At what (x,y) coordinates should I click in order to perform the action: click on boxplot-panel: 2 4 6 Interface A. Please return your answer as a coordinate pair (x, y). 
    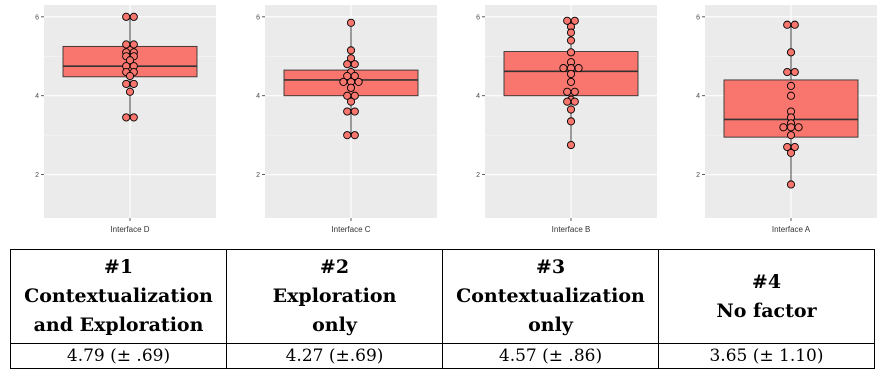
    Looking at the image, I should click on (786, 119).